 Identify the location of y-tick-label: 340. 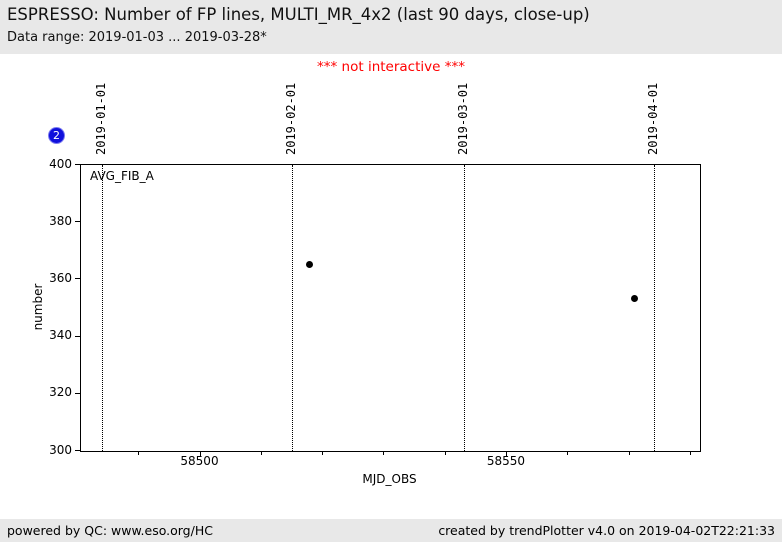
(60, 335).